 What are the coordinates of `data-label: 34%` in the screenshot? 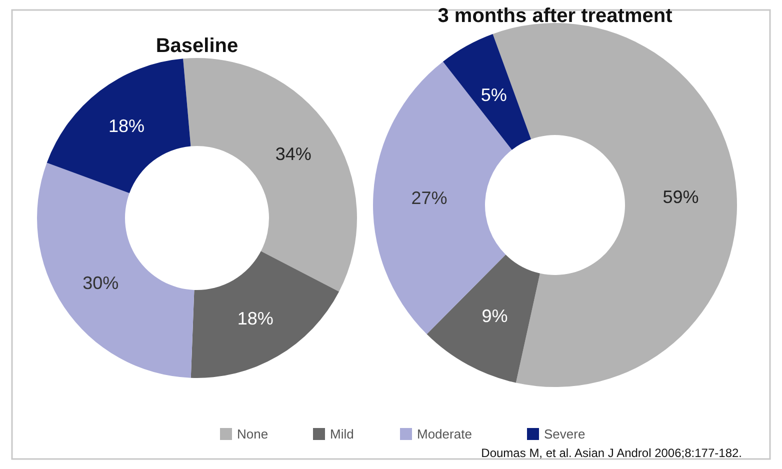 It's located at (293, 154).